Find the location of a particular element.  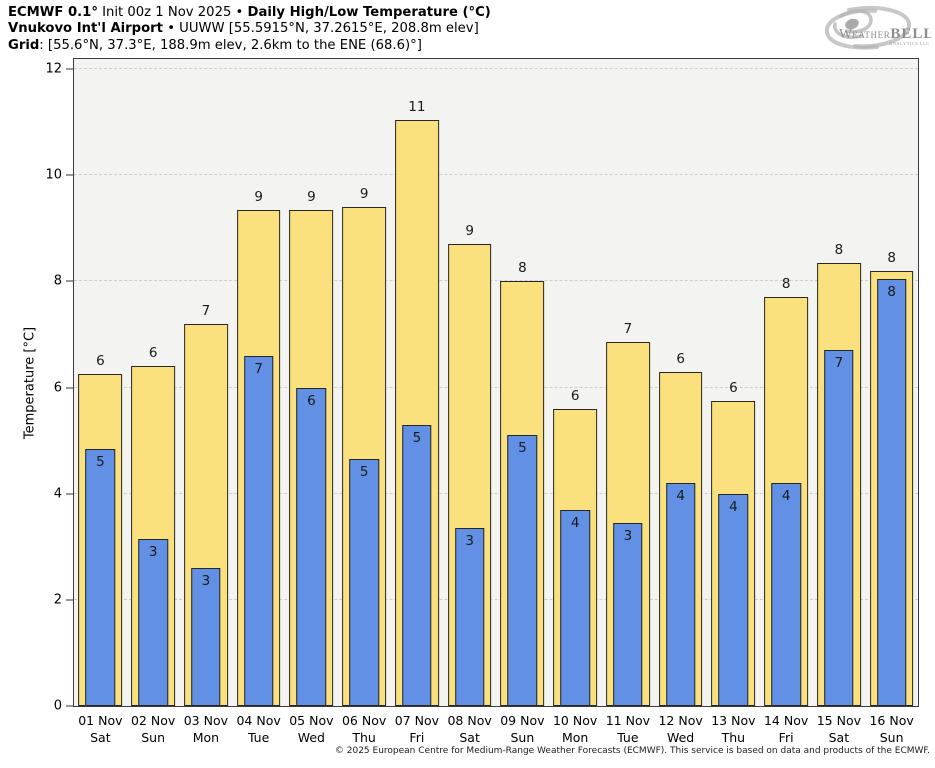

x-tick-label: 09 Nov Sun is located at coordinates (522, 729).